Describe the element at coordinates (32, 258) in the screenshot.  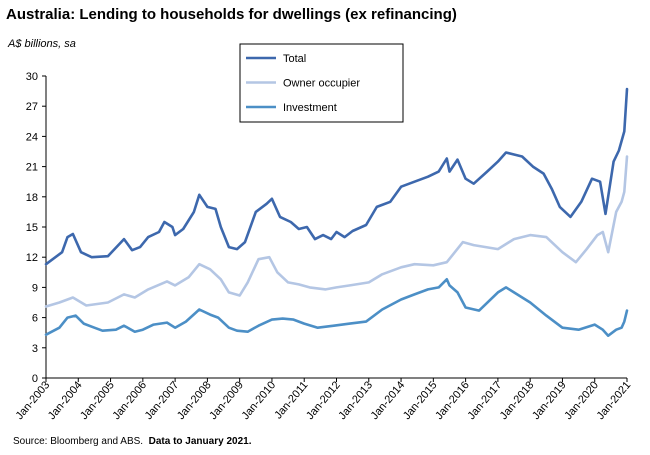
I see `y-tick-label: 12` at that location.